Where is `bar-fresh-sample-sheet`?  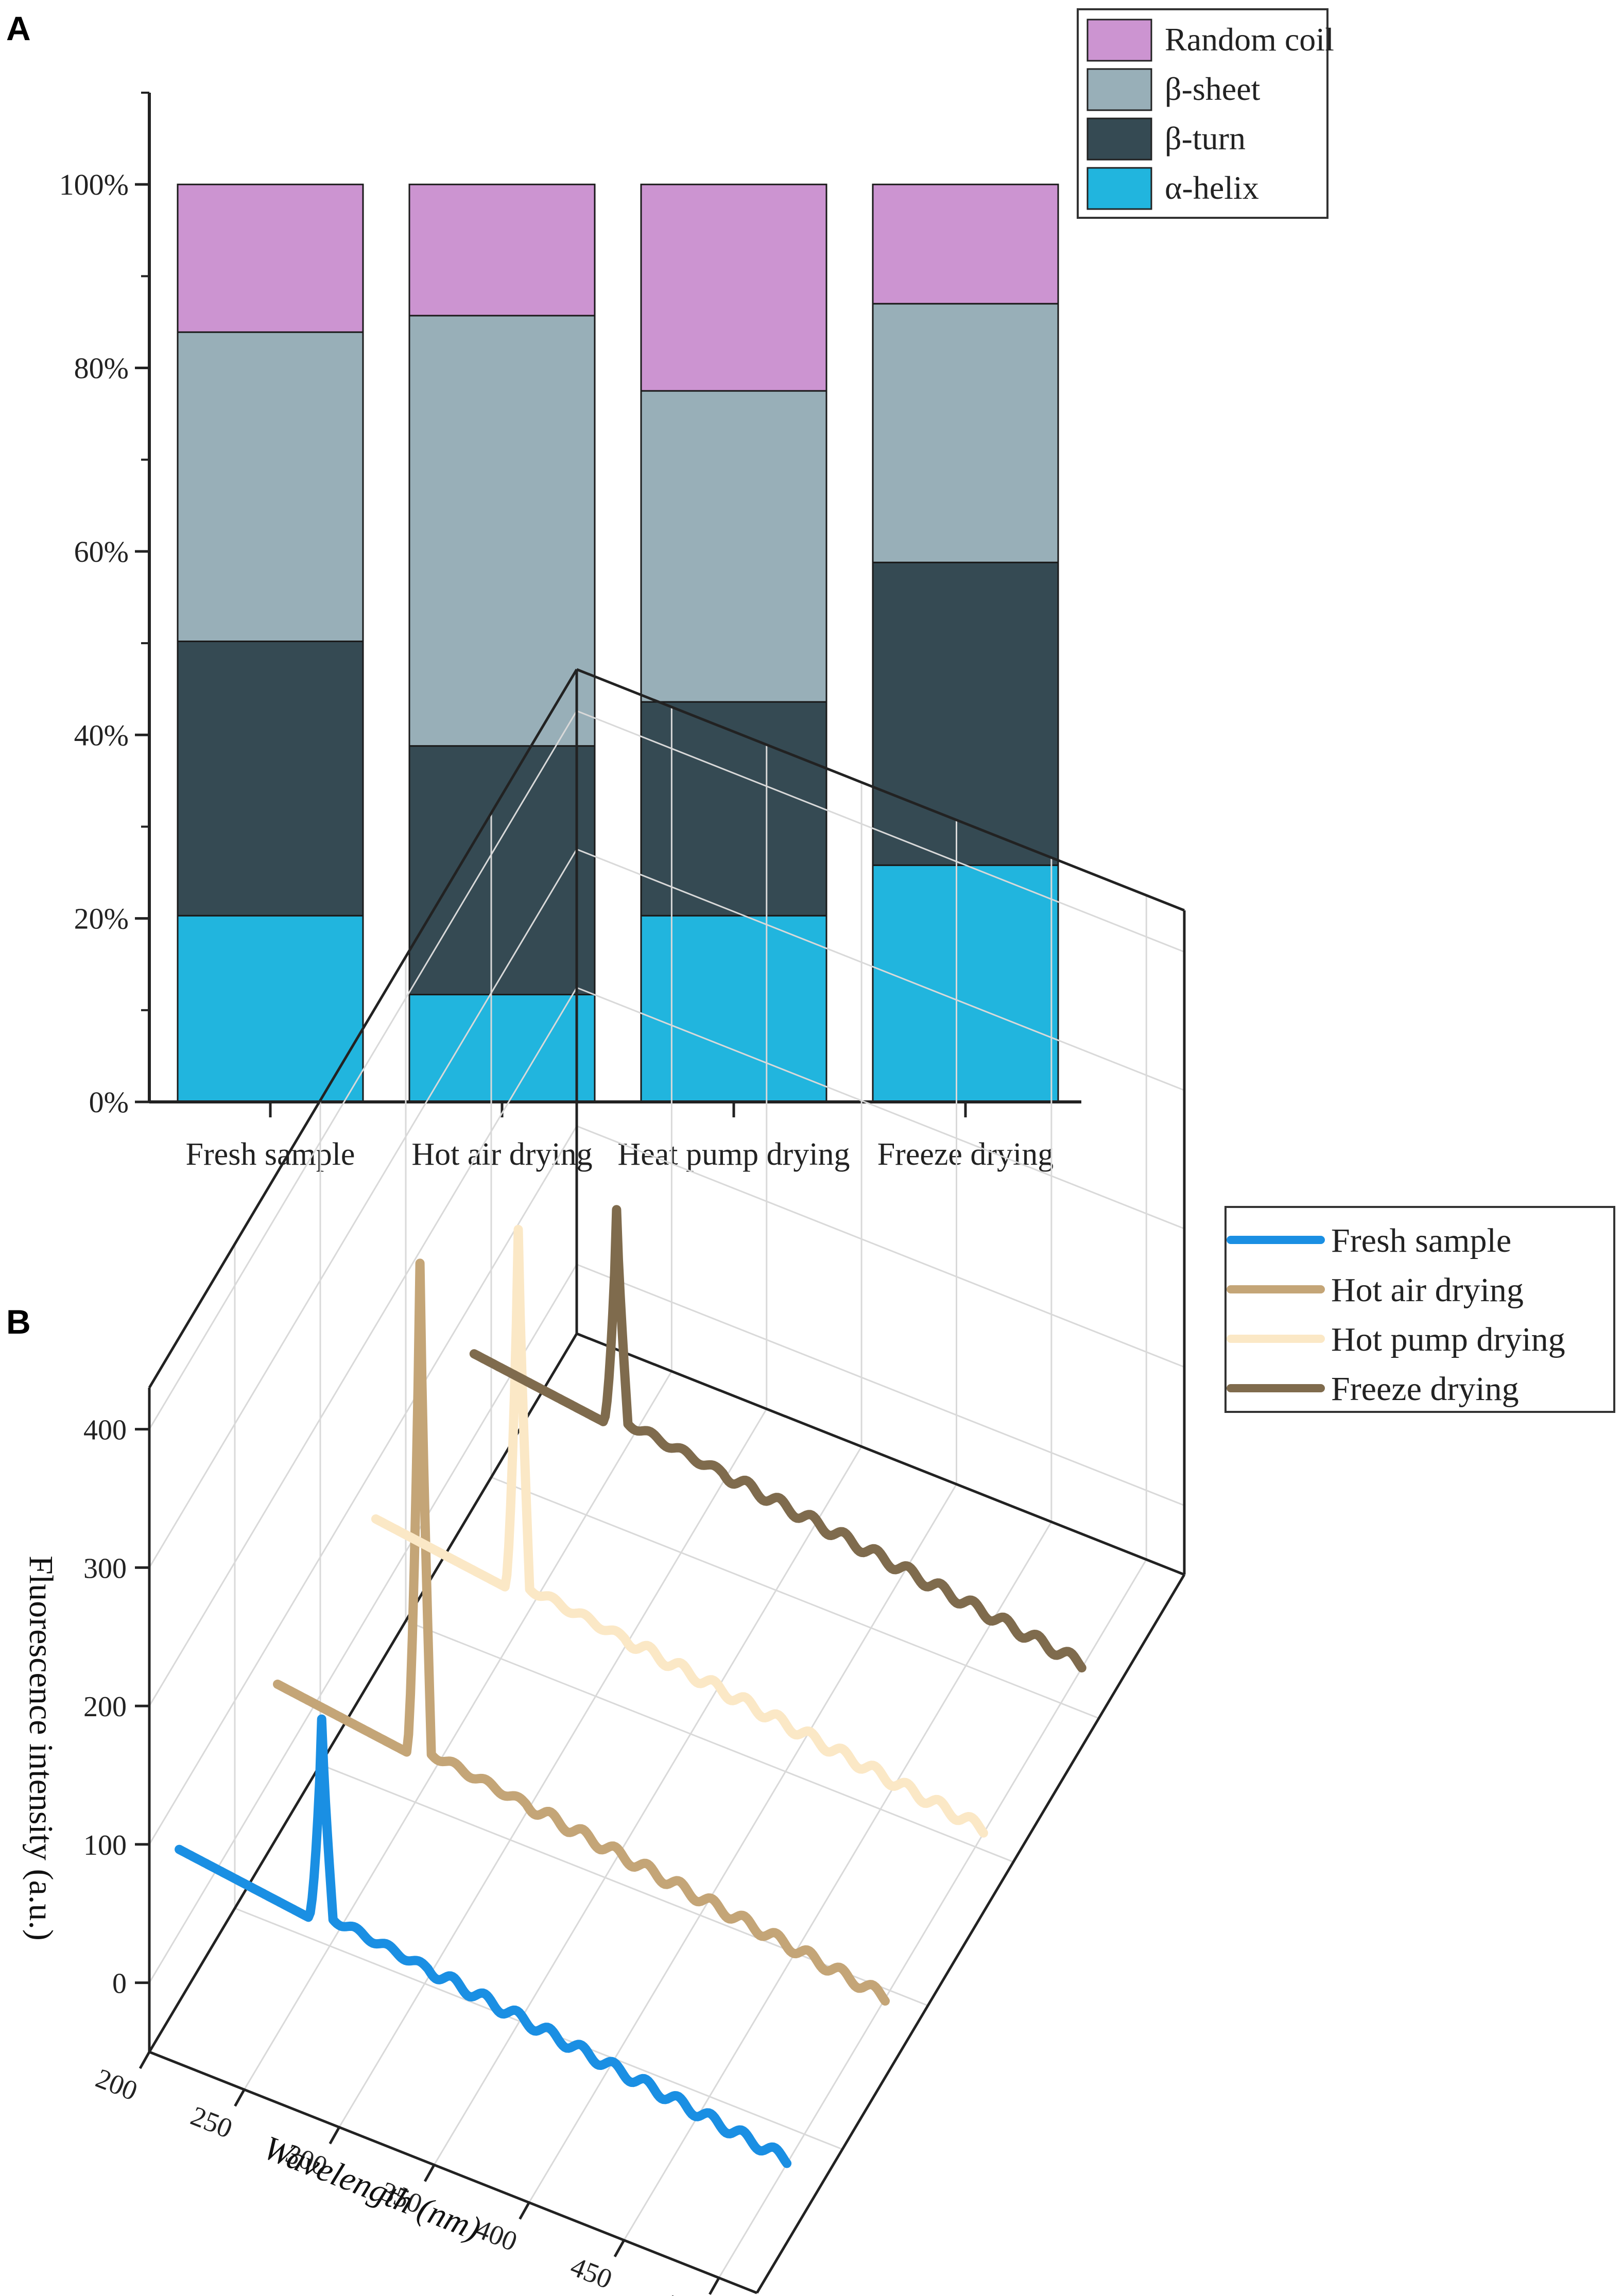
bar-fresh-sample-sheet is located at coordinates (270, 487).